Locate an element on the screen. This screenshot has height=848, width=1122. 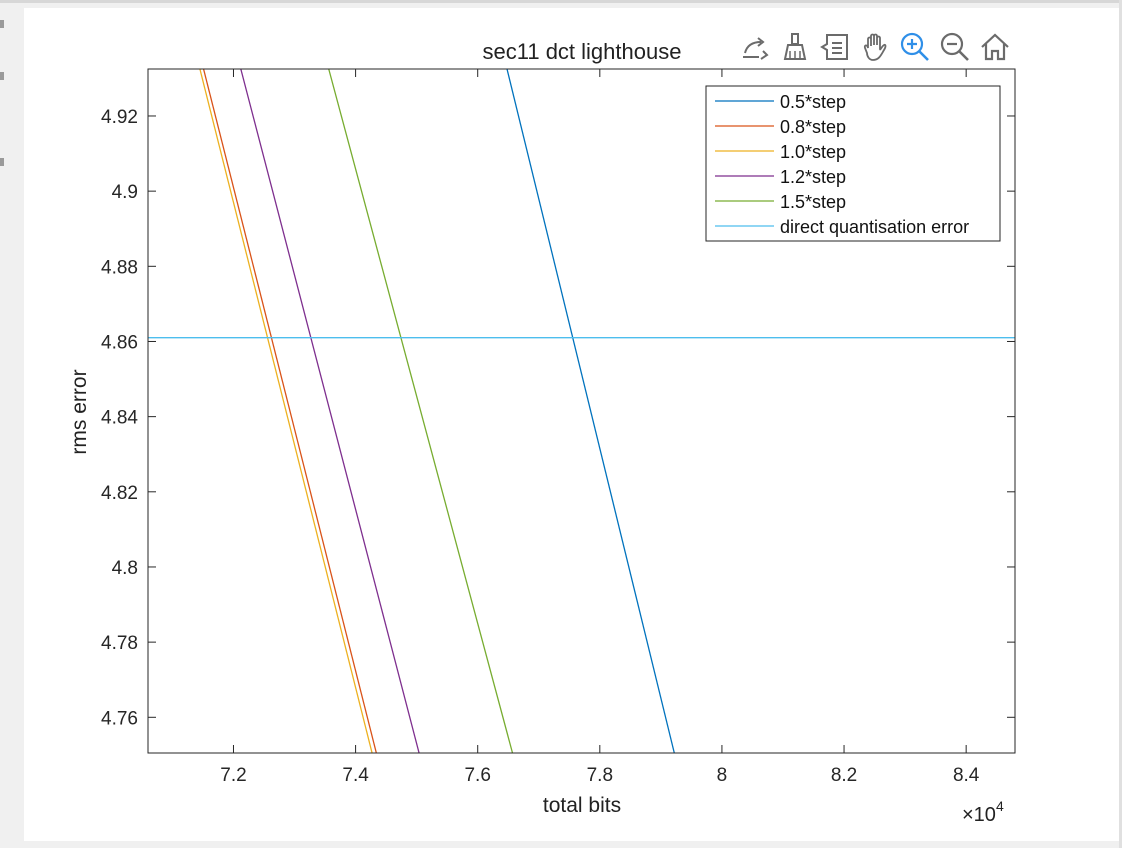
brush-icon is located at coordinates (795, 46).